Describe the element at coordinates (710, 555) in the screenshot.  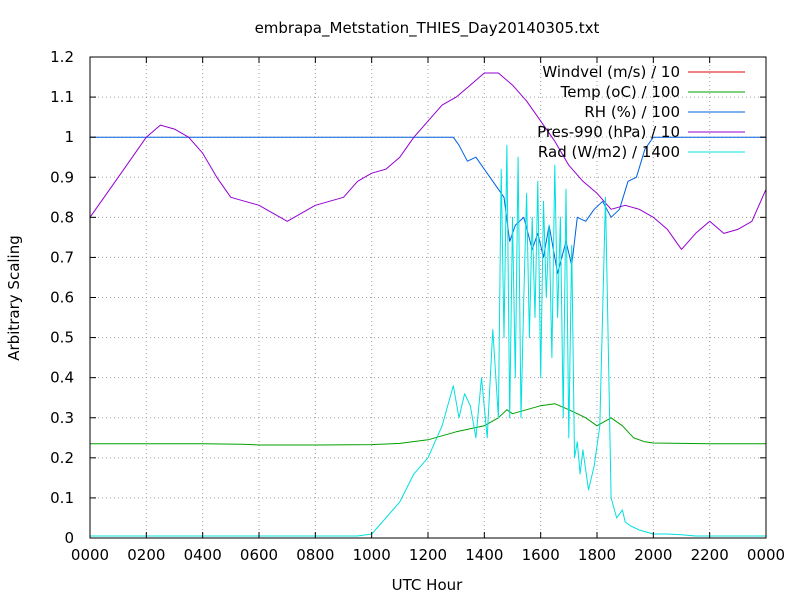
I see `x-tick-label: 2200` at that location.